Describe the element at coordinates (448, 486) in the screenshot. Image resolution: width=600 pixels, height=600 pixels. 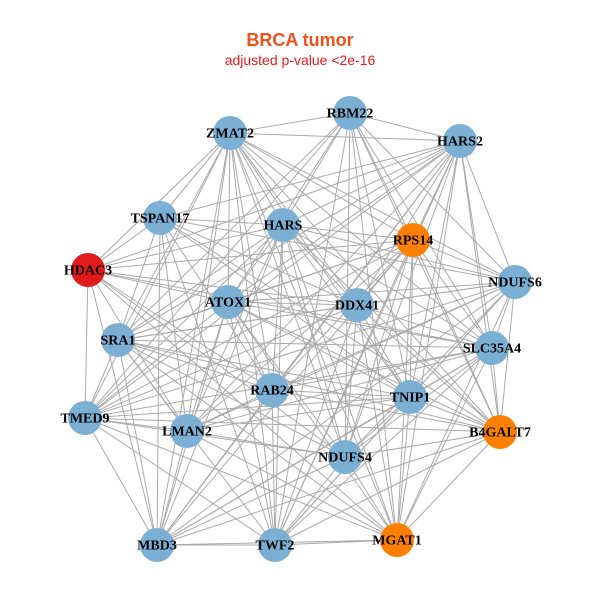
I see `edge-B4GALT7-MGAT1` at that location.